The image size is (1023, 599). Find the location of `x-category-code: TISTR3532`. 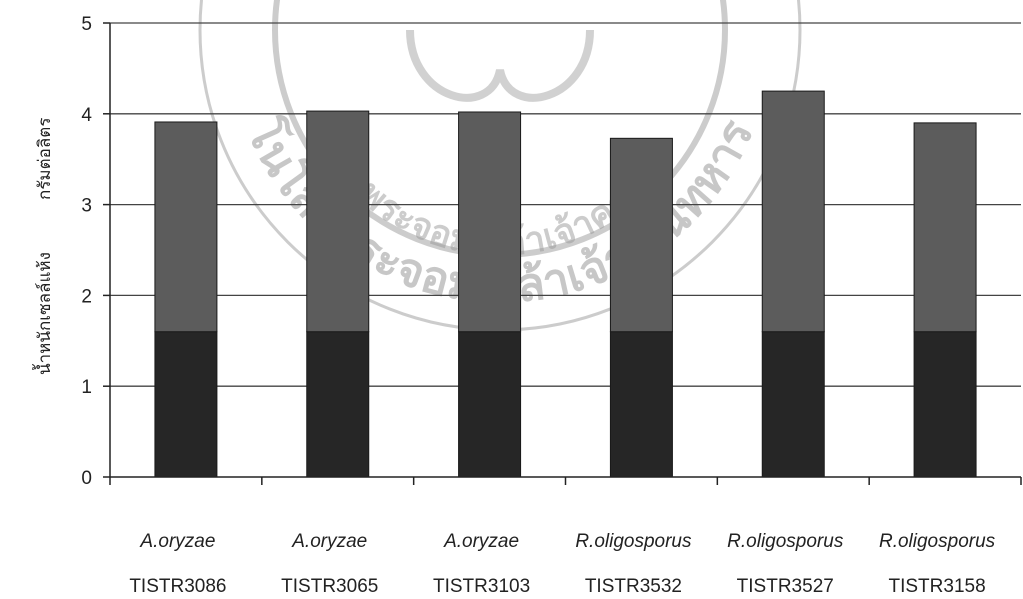

x-category-code: TISTR3532 is located at coordinates (633, 586).